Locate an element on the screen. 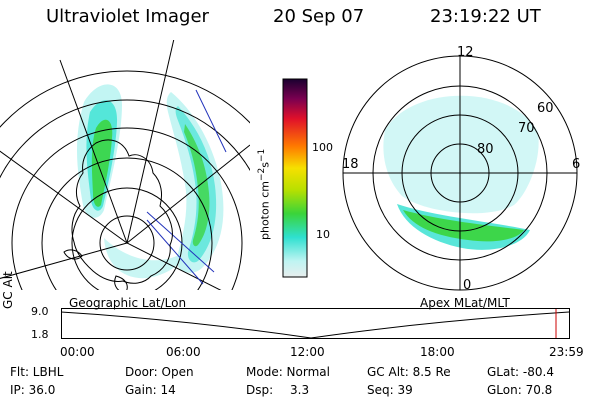 Image resolution: width=600 pixels, height=400 pixels. time-tick-1800: 18:00 is located at coordinates (437, 352).